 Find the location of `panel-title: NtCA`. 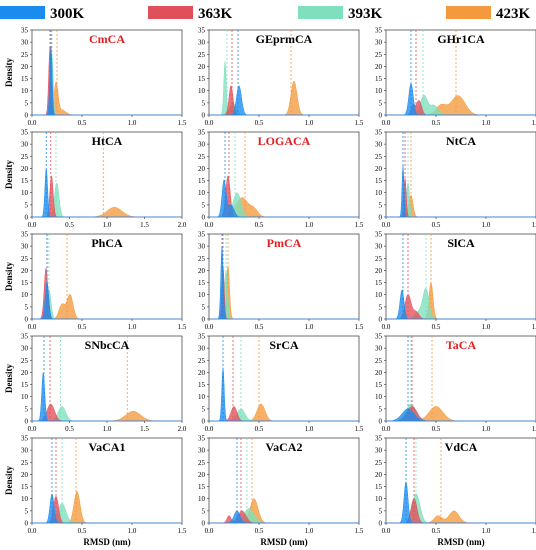

panel-title: NtCA is located at coordinates (461, 141).